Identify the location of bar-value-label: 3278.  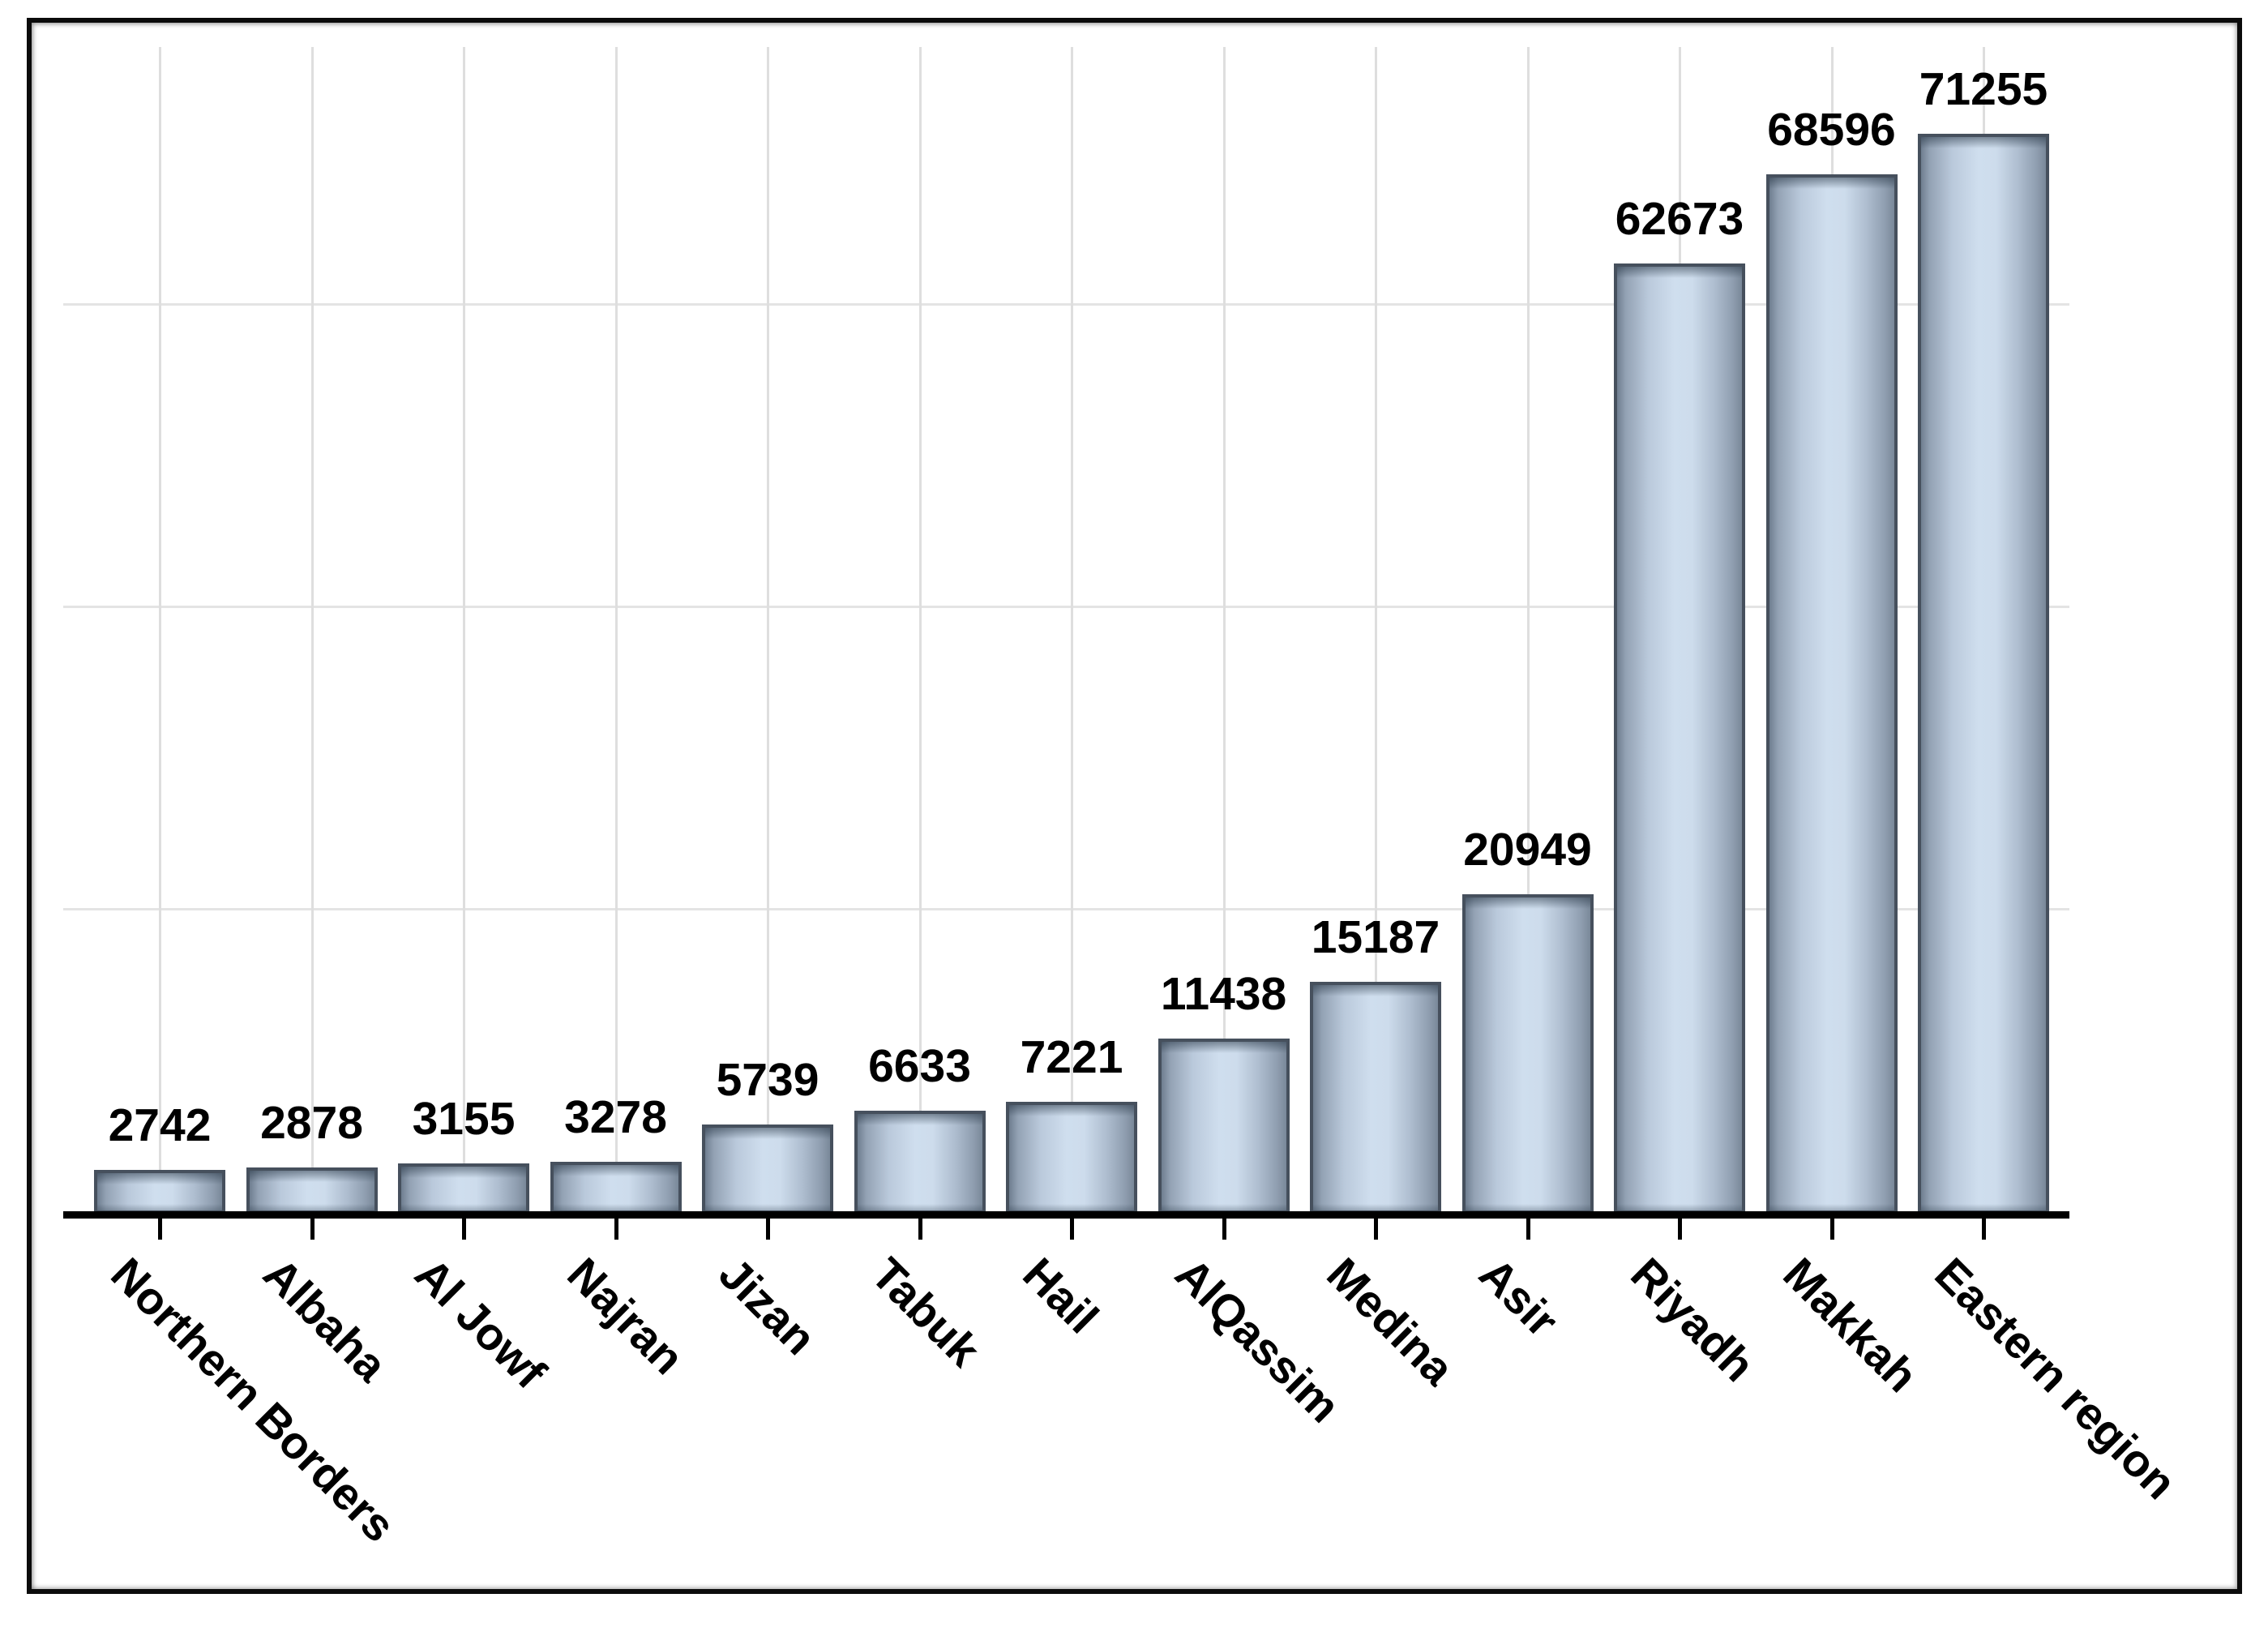
(615, 1117).